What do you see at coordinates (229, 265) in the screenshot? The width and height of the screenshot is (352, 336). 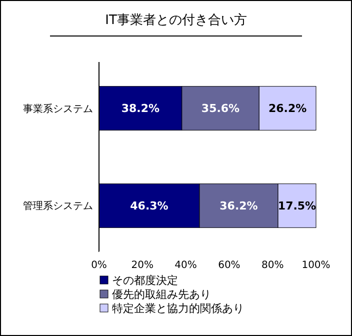 I see `x-tick-label: 60%` at bounding box center [229, 265].